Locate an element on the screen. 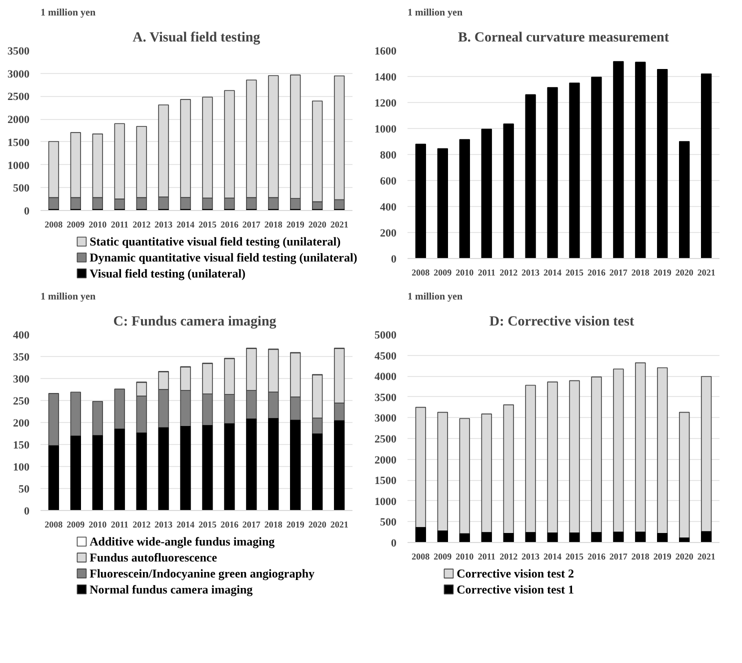 This screenshot has width=742, height=663. chart-title: C: Fundus camera imaging is located at coordinates (194, 322).